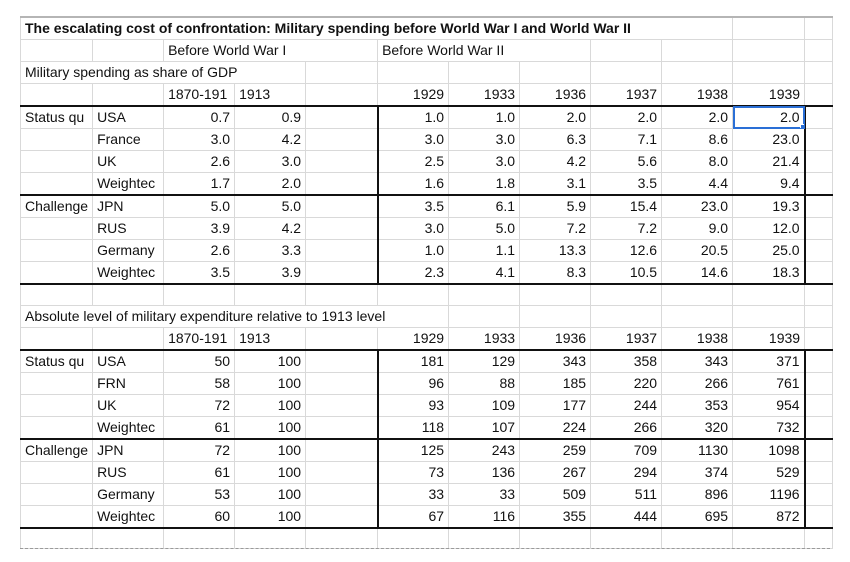 The height and width of the screenshot is (562, 850). What do you see at coordinates (413, 383) in the screenshot?
I see `value-cell: 96` at bounding box center [413, 383].